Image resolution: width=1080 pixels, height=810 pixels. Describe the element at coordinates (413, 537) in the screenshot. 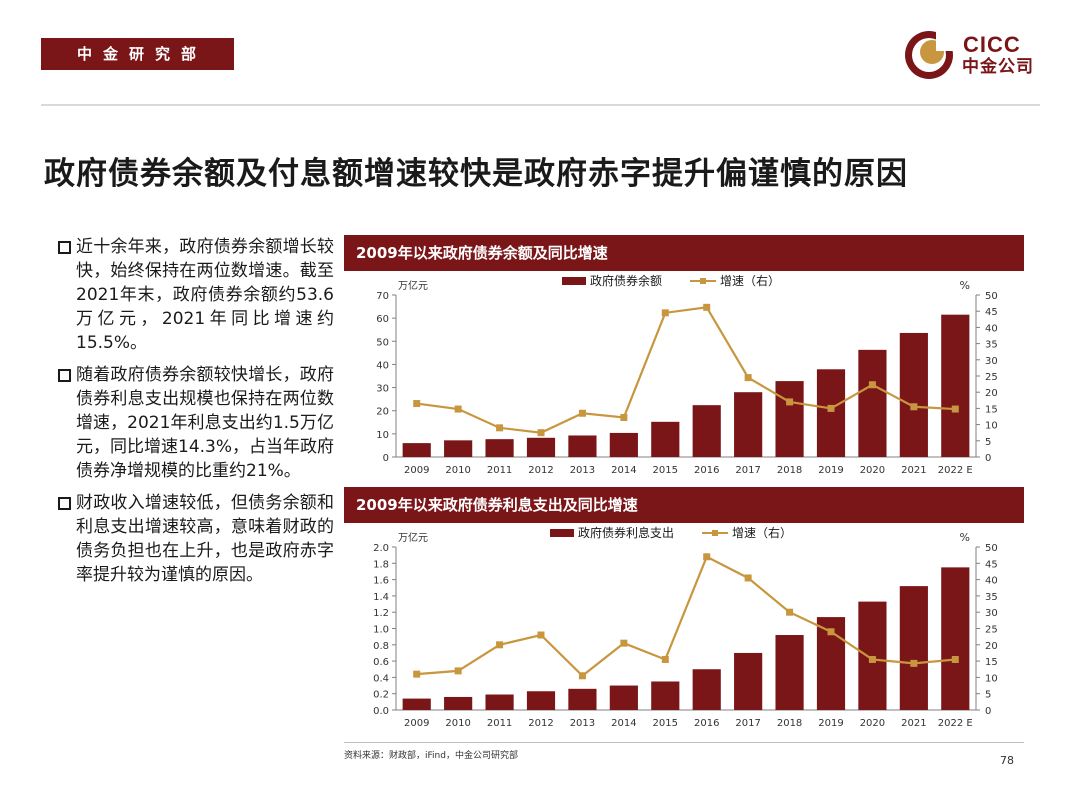

I see `left-axis-unit-label: 万亿元` at that location.